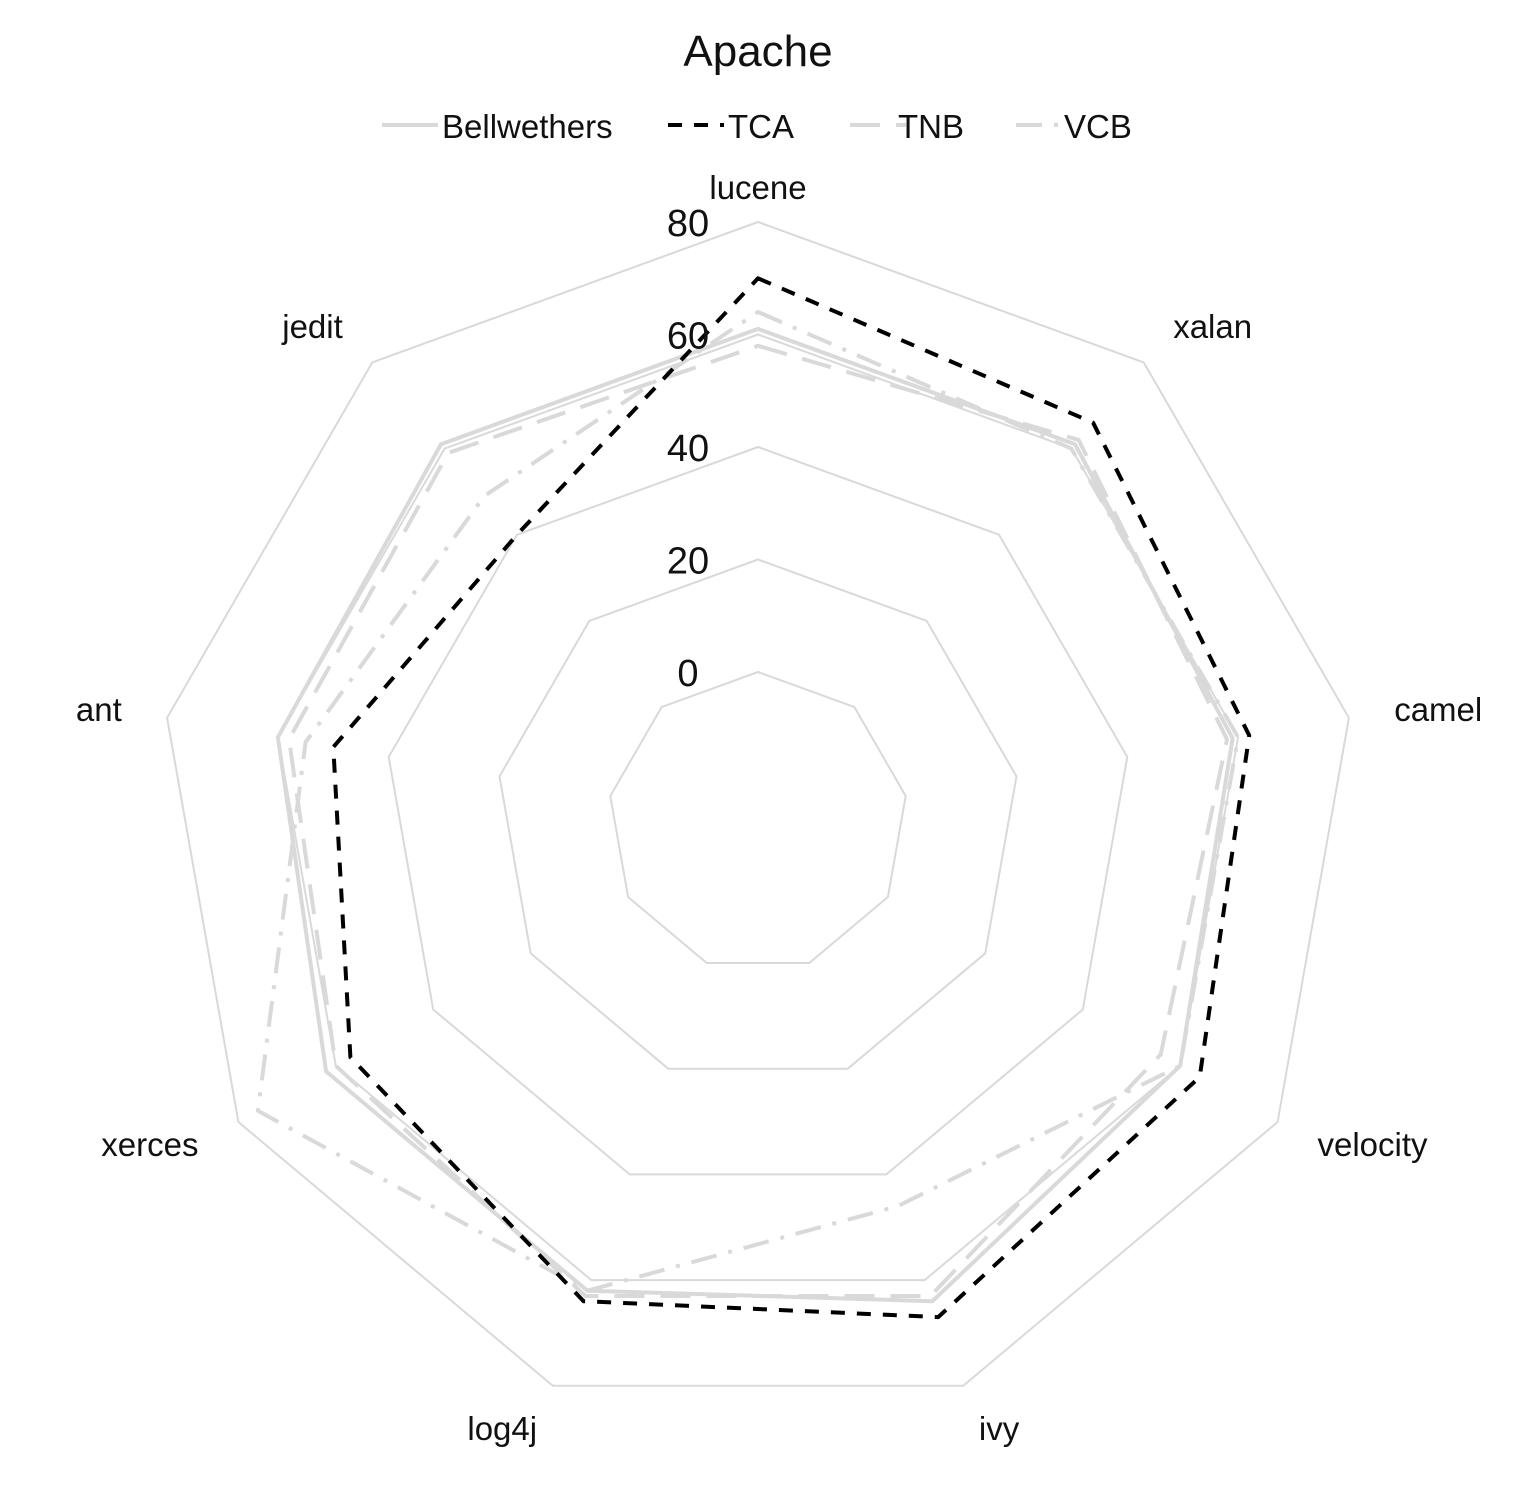  Describe the element at coordinates (1438, 709) in the screenshot. I see `category-label-camel: camel` at that location.